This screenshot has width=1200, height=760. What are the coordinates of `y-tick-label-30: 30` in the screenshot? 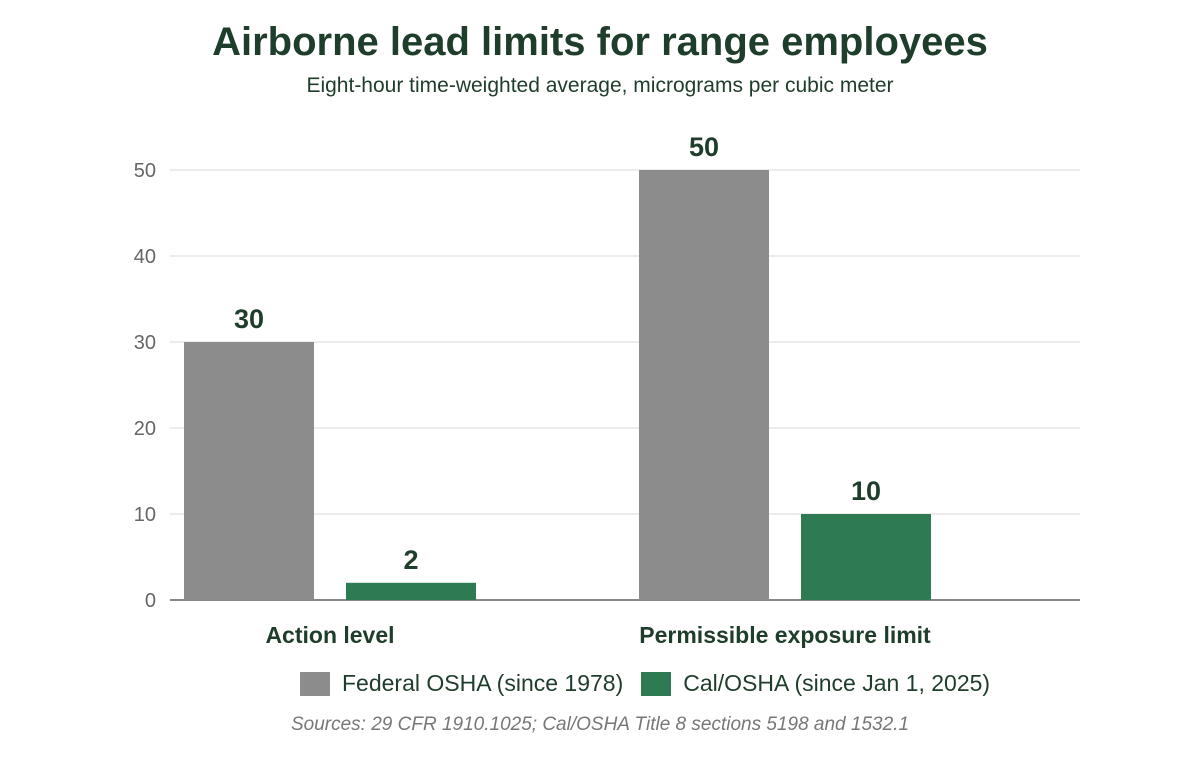 It's located at (145, 343).